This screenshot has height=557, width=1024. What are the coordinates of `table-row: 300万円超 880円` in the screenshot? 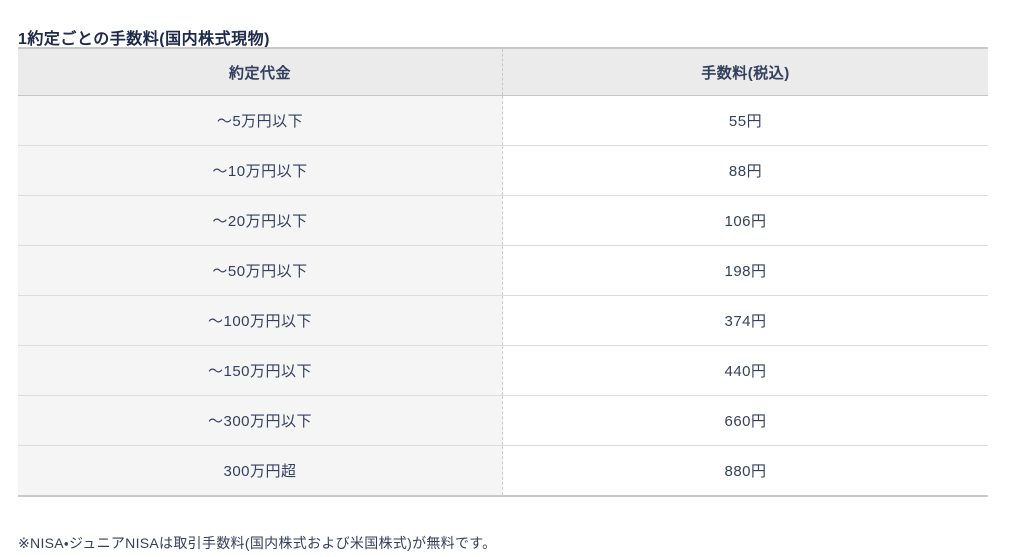 It's located at (503, 470).